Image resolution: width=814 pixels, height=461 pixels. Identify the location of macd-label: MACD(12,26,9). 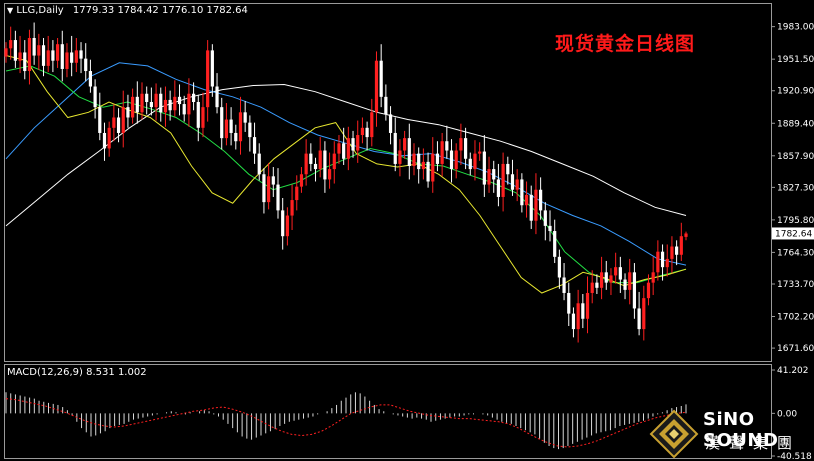
(45, 372).